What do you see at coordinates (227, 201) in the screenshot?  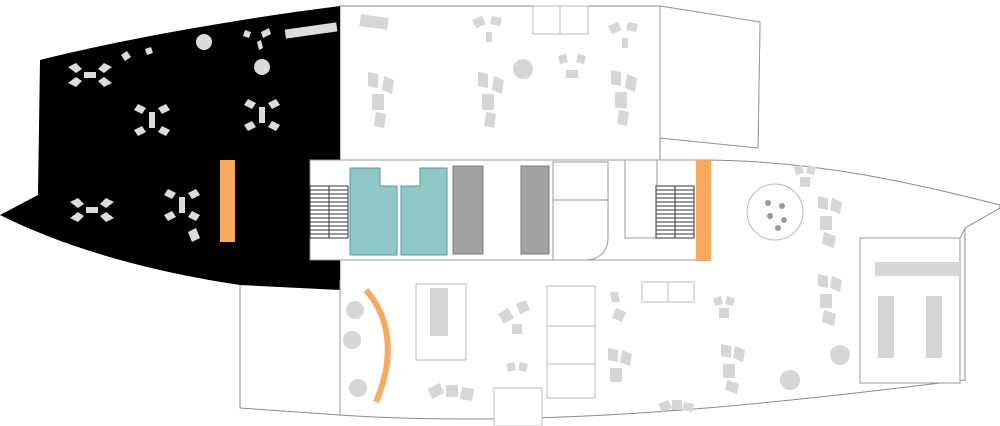 I see `feature-wall-west` at bounding box center [227, 201].